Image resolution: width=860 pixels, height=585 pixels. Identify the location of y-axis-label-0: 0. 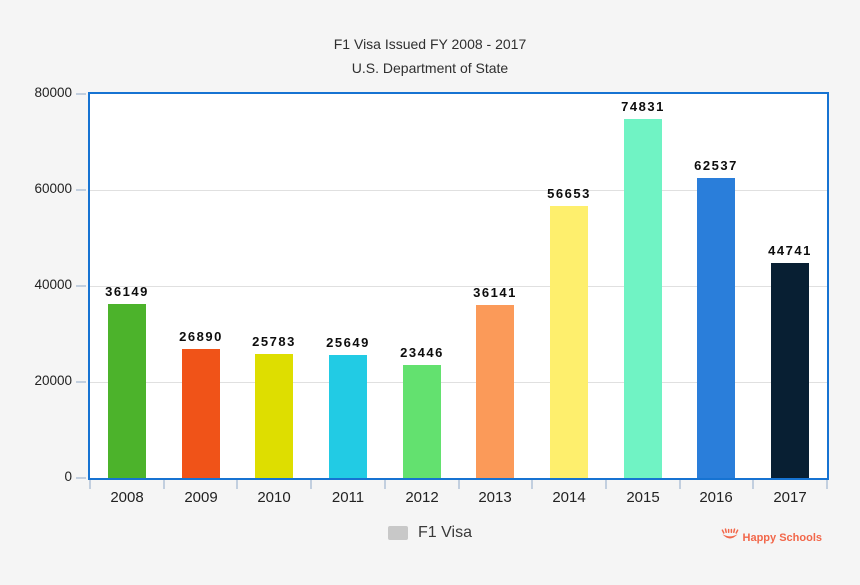
(68, 476).